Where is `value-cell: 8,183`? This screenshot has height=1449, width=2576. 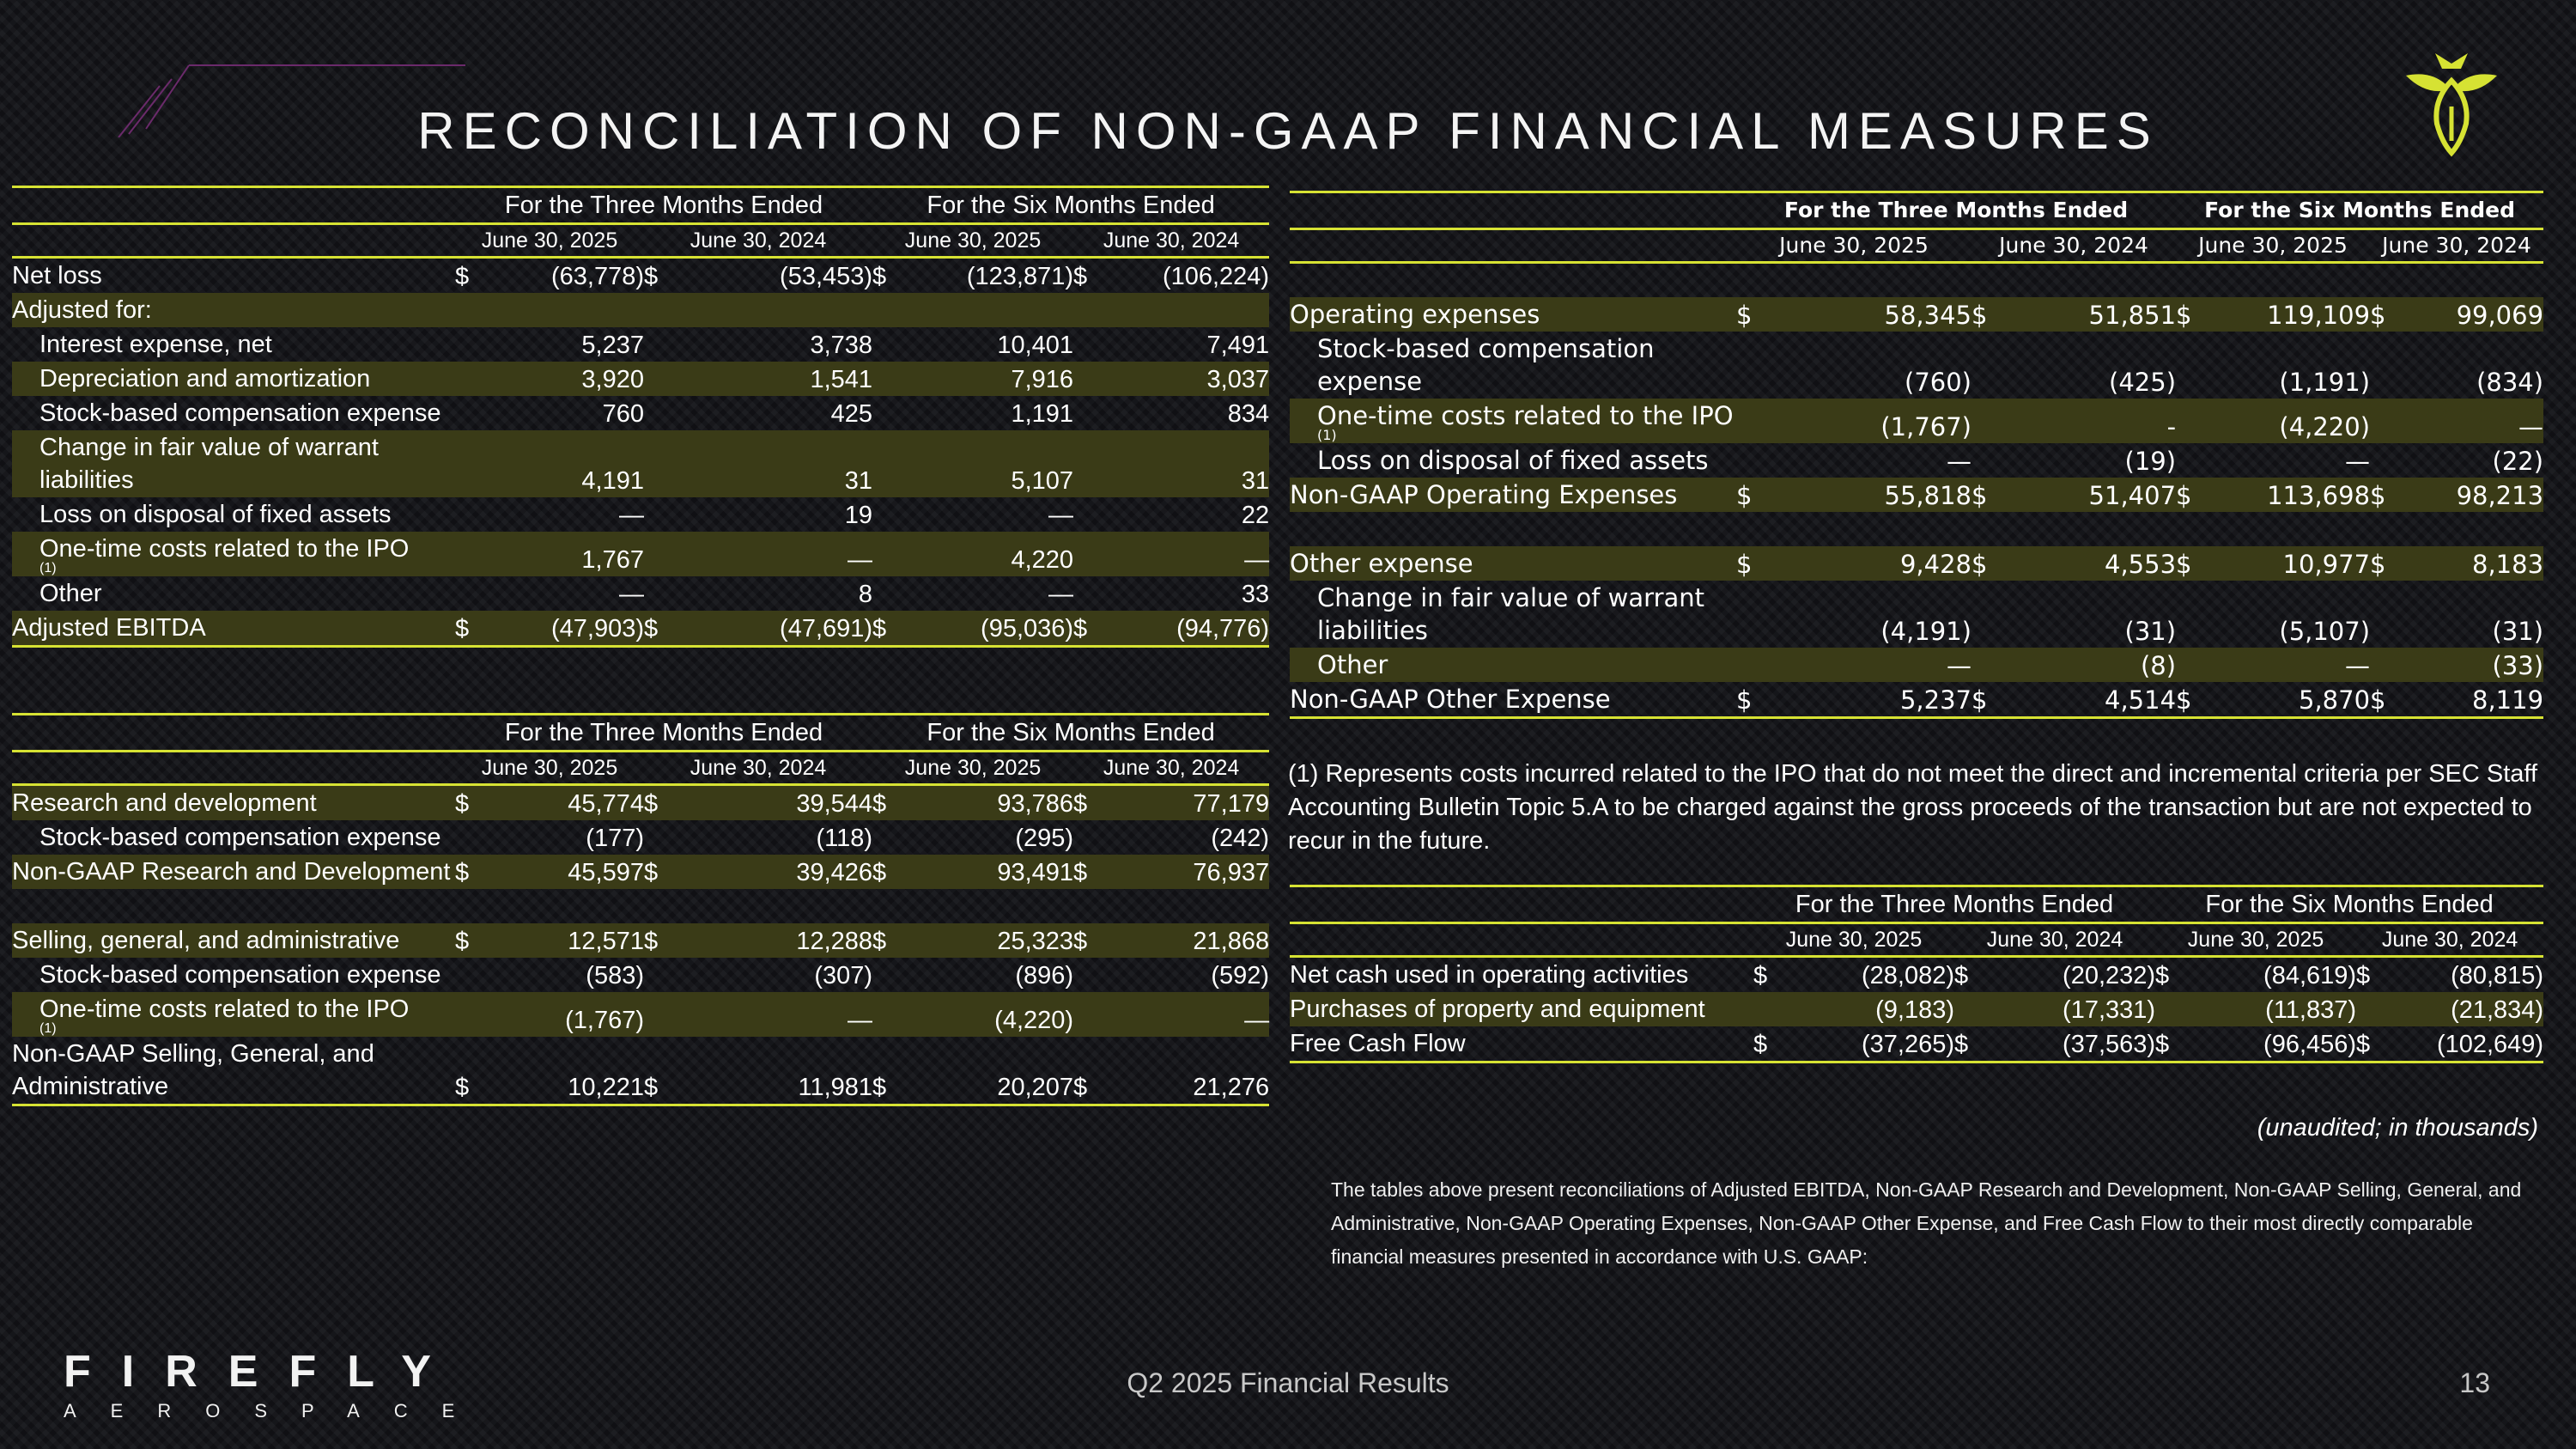
value-cell: 8,183 is located at coordinates (2470, 563).